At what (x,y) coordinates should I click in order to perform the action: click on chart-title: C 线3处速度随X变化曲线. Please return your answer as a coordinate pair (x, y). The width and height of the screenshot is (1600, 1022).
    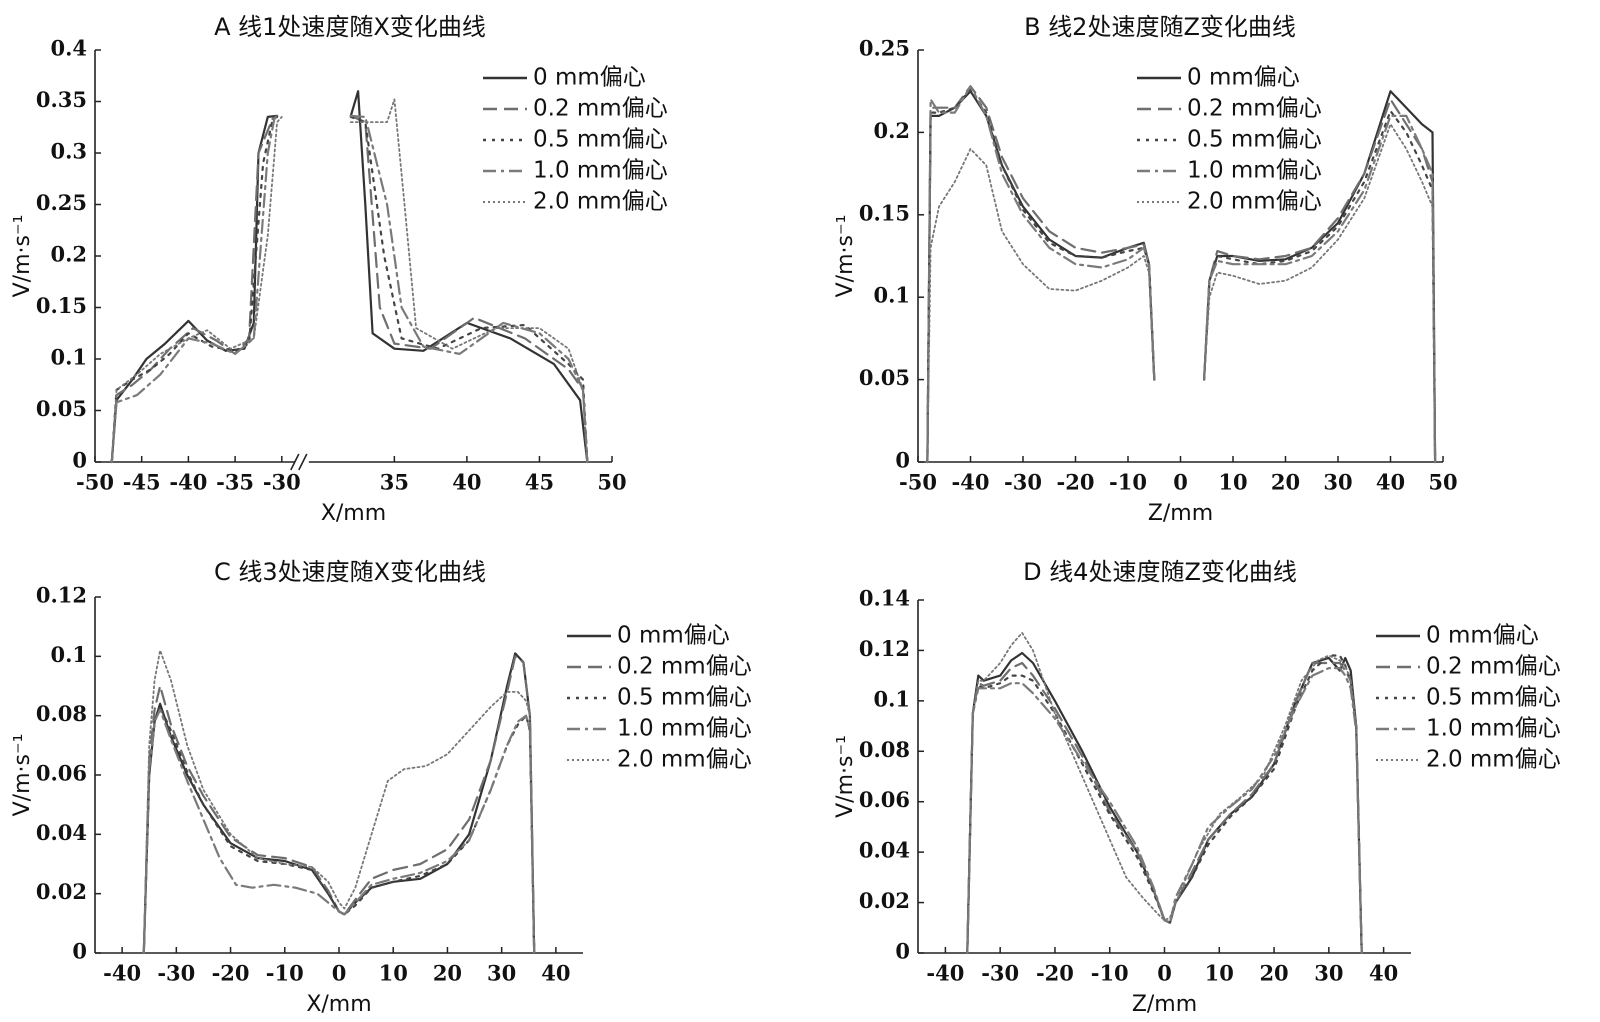
    Looking at the image, I should click on (350, 572).